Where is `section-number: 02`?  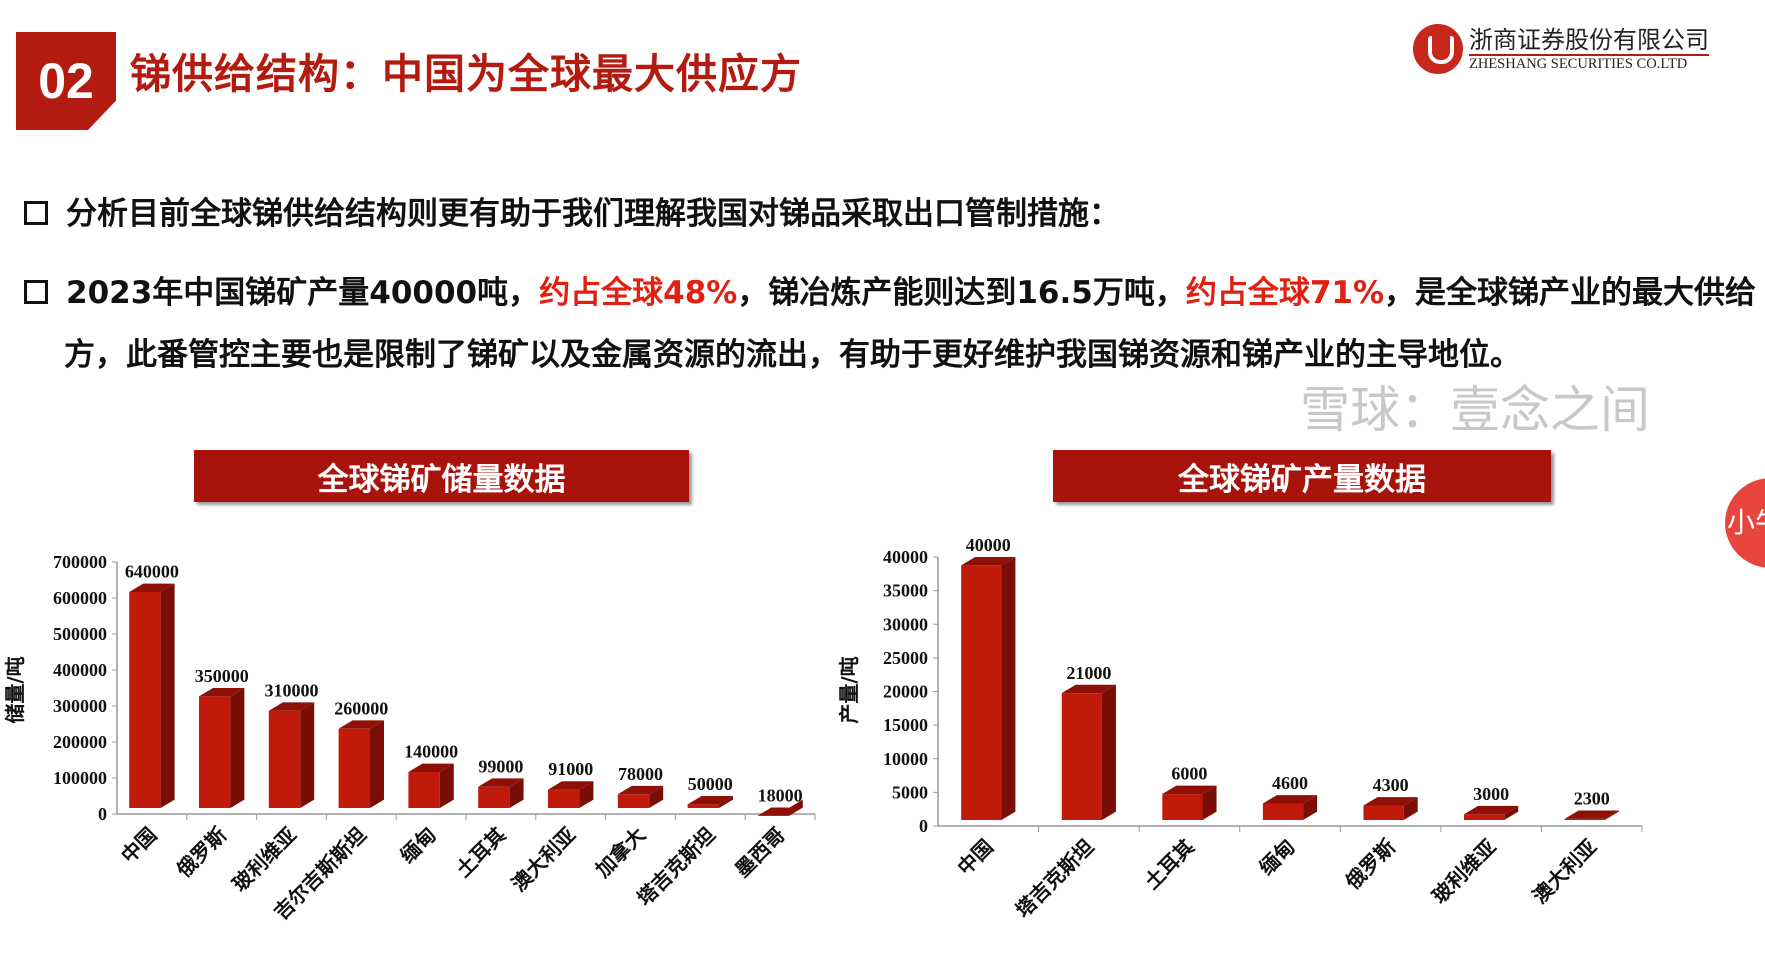 section-number: 02 is located at coordinates (66, 81).